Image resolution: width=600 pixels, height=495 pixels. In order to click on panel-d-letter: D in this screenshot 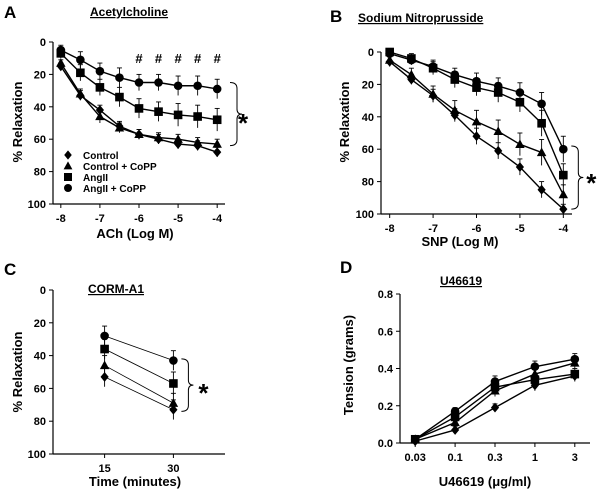, I will do `click(346, 267)`.